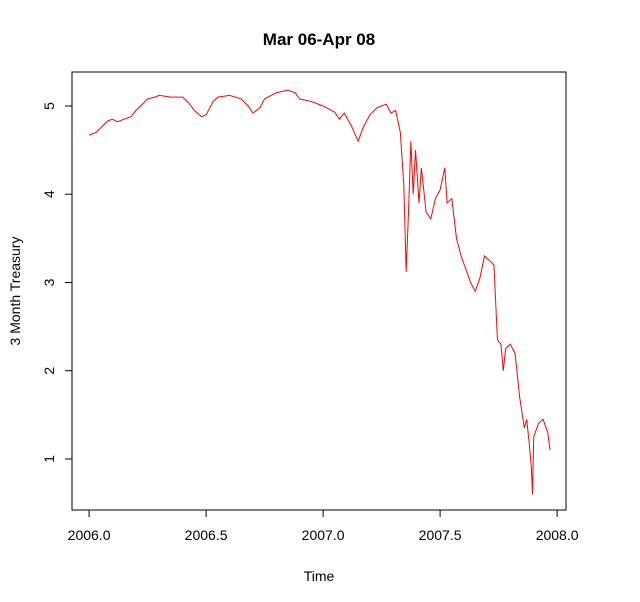 This screenshot has width=640, height=602. What do you see at coordinates (15, 291) in the screenshot?
I see `y-axis-label: 3 Month Treasury` at bounding box center [15, 291].